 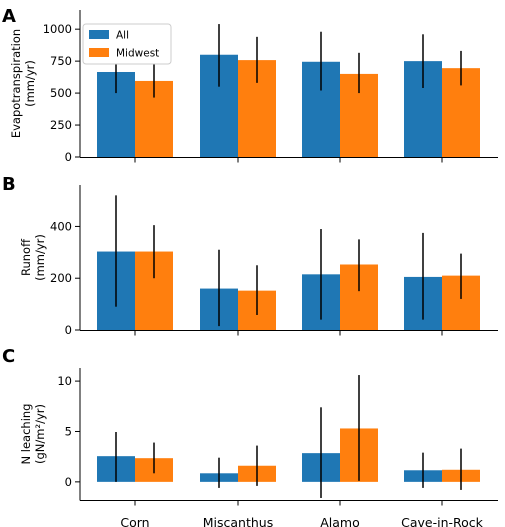 I want to click on y-axis-label: N leaching(gN/m²/yr), so click(x=33, y=434).